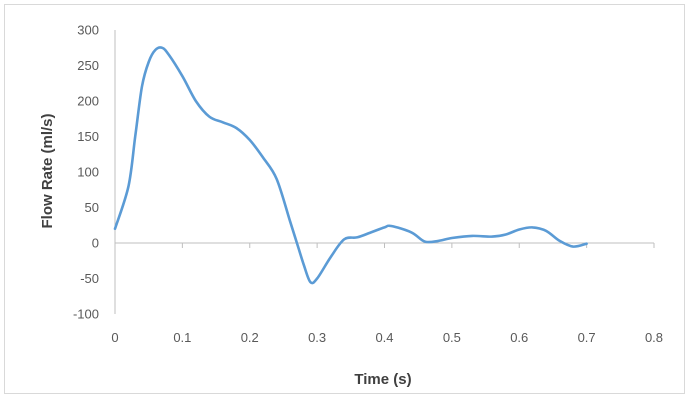 The height and width of the screenshot is (400, 691). I want to click on x-axis-title: Time (s), so click(382, 379).